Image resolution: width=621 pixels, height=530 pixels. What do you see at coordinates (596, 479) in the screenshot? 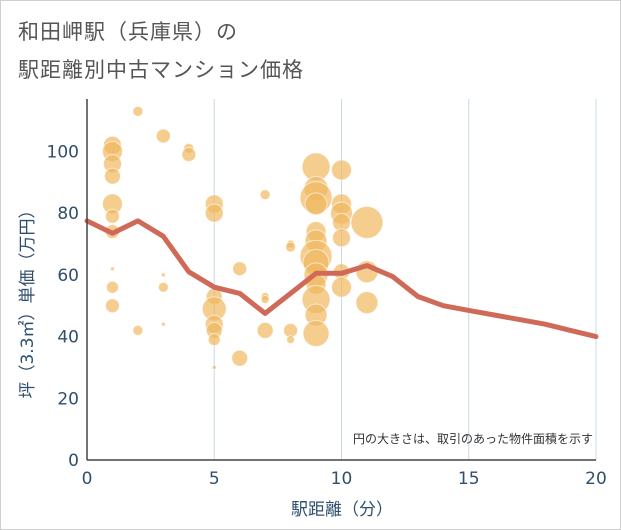
I see `x-tick-label: 20` at bounding box center [596, 479].